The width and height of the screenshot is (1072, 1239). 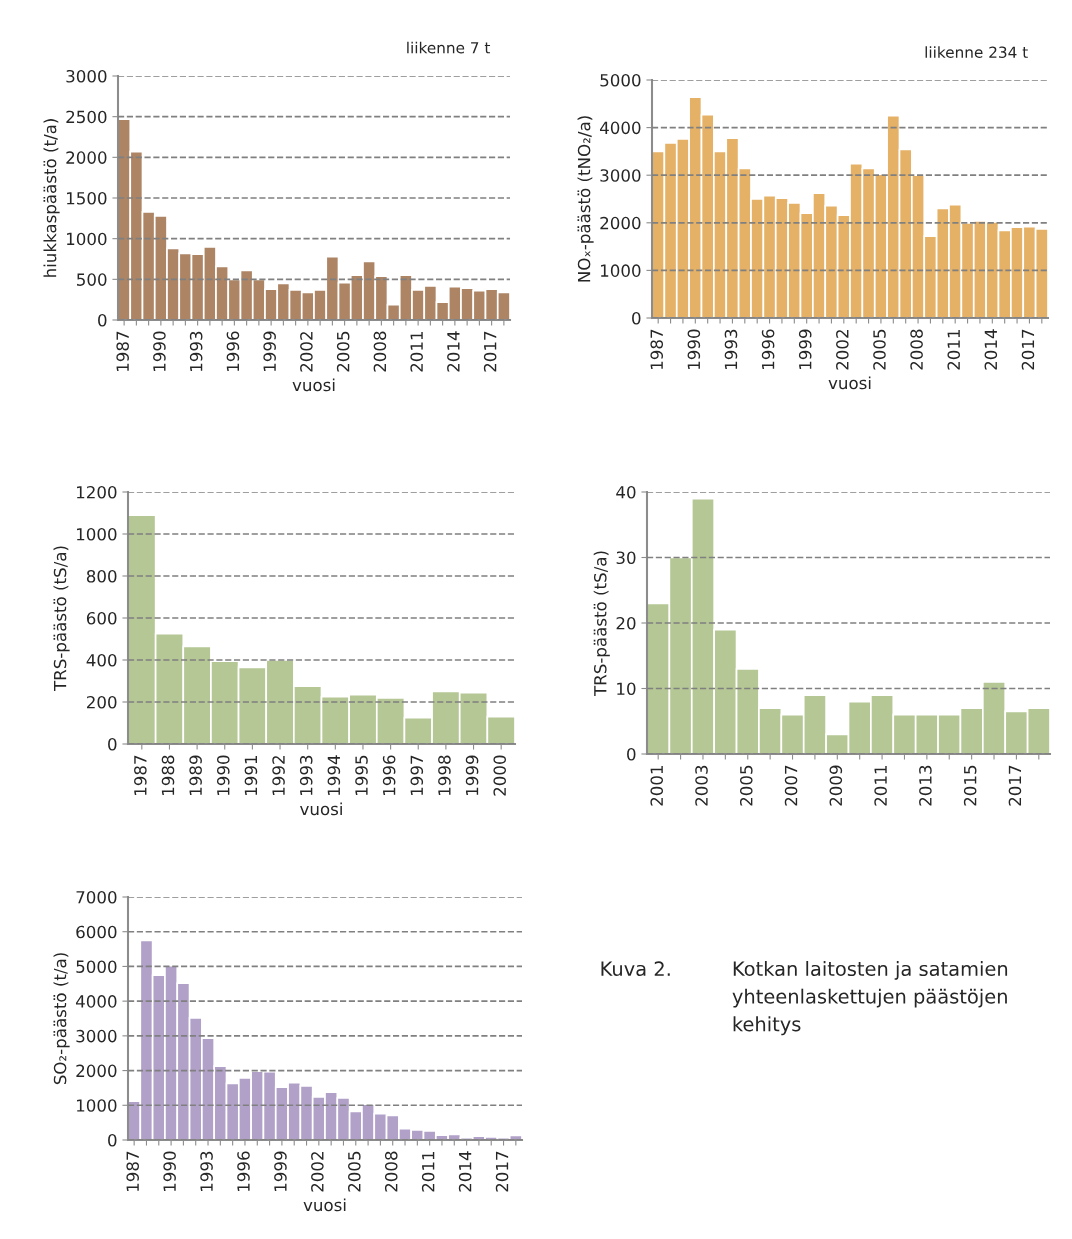 I want to click on x-tick-label: 1995, so click(x=361, y=775).